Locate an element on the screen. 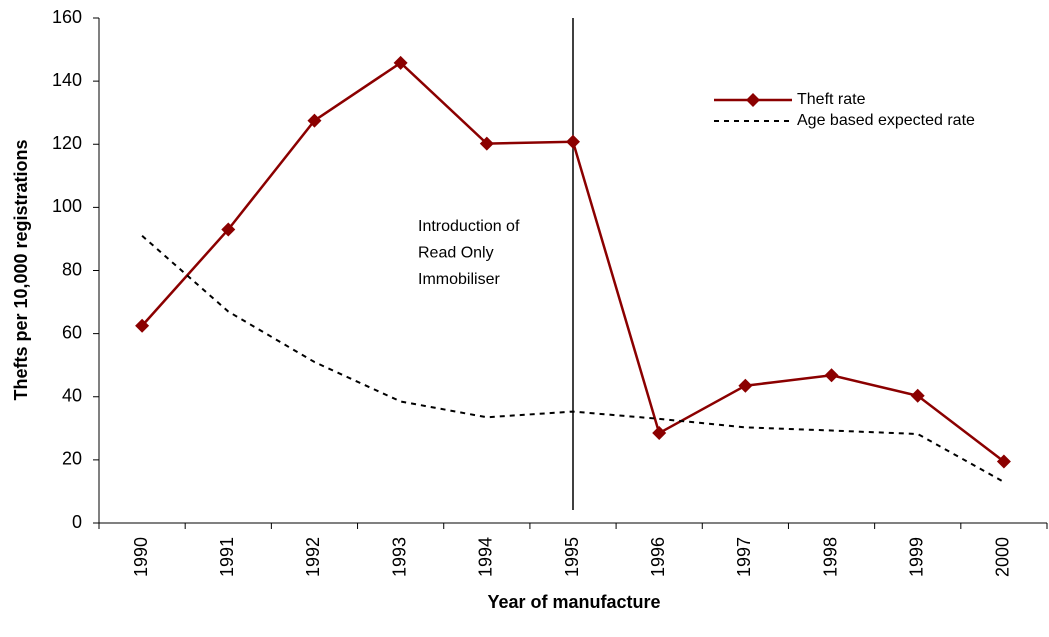 Image resolution: width=1049 pixels, height=637 pixels. x-tick-label: 1998 is located at coordinates (830, 557).